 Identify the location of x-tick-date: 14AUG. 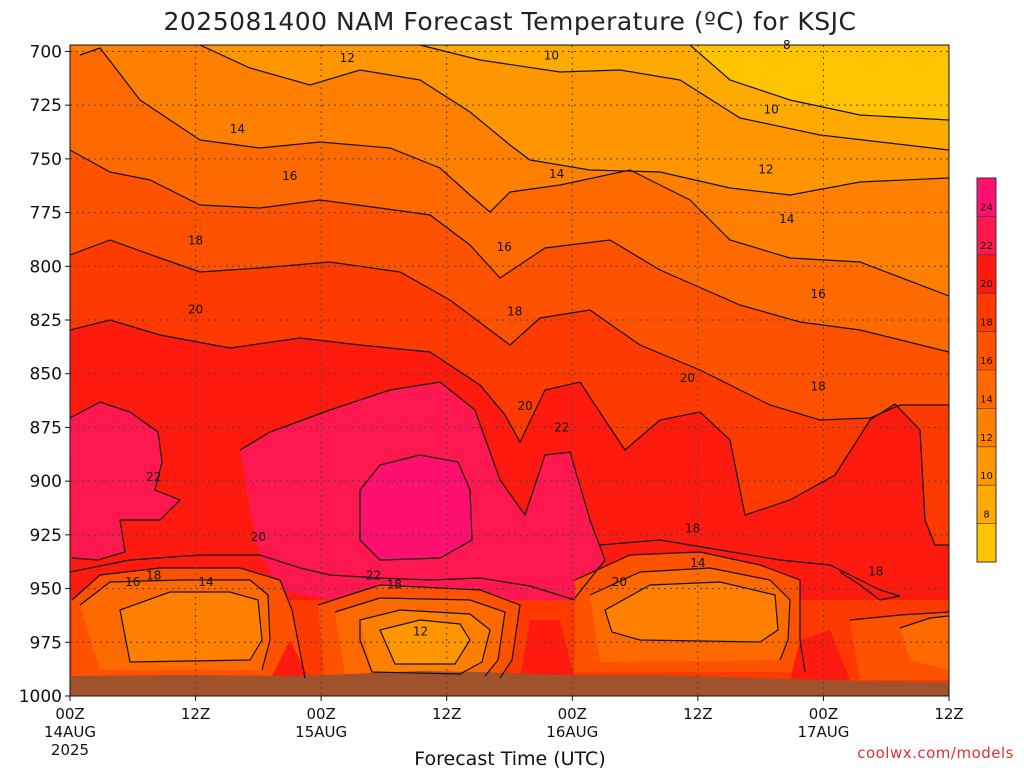
(70, 732).